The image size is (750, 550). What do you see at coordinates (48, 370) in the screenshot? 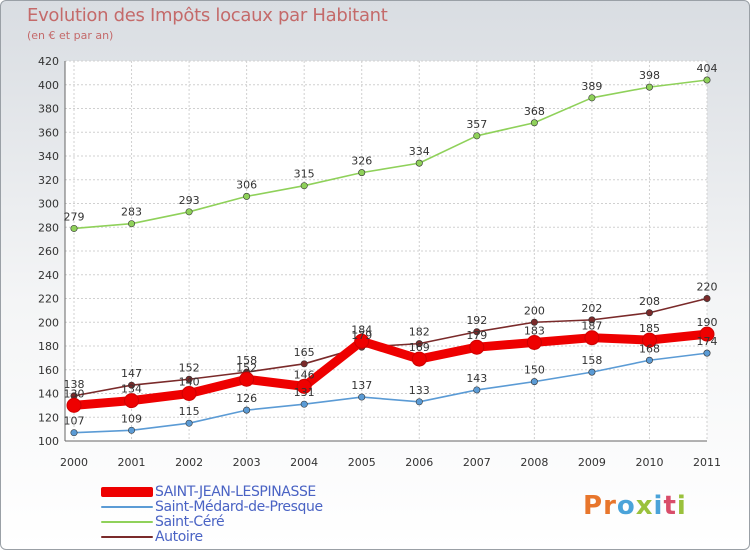
I see `y-tick-label: 160` at bounding box center [48, 370].